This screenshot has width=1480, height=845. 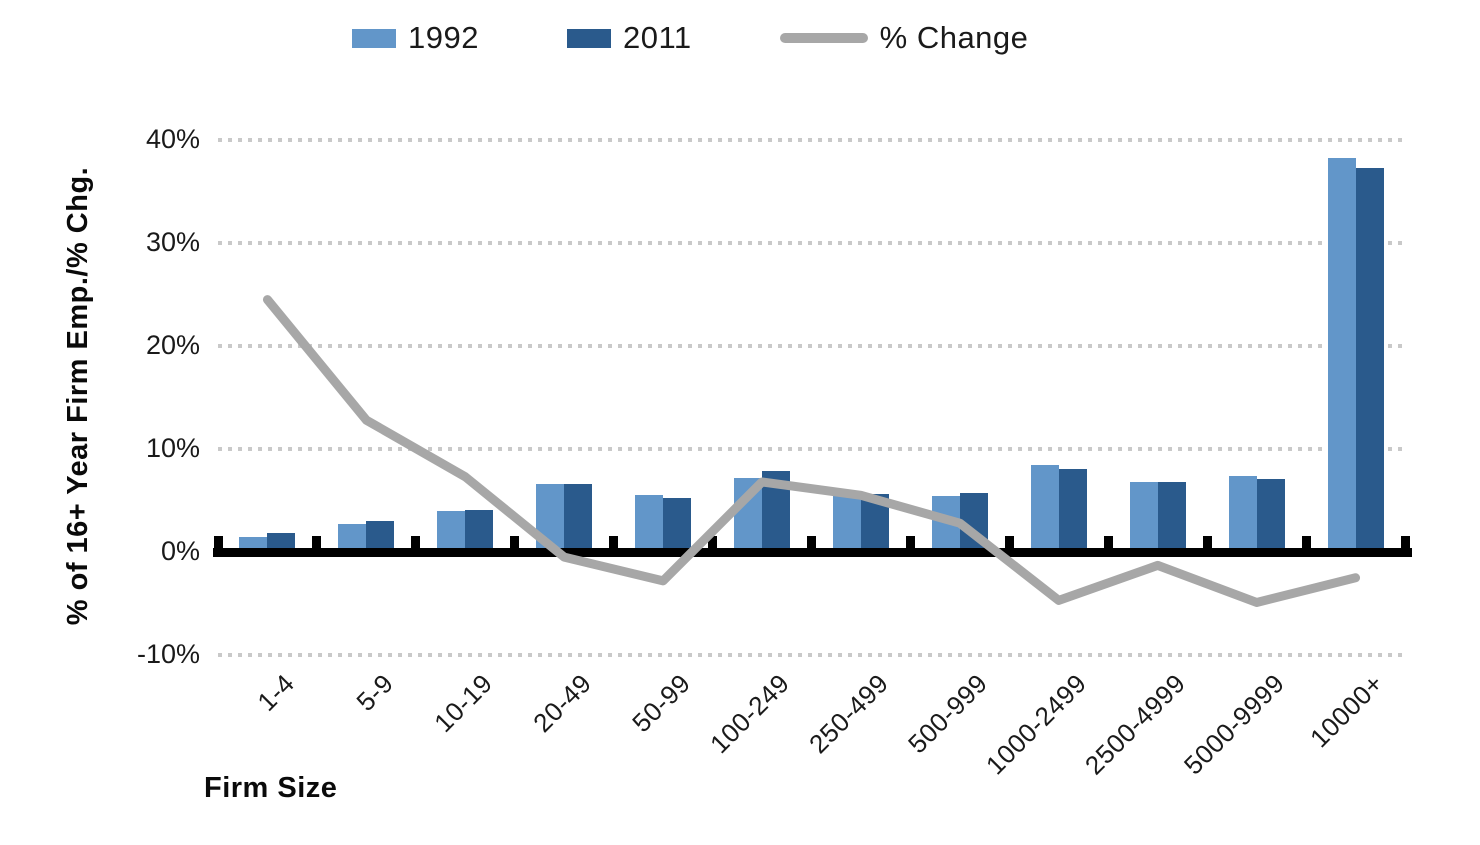 What do you see at coordinates (180, 551) in the screenshot?
I see `y-tick-label: 0%` at bounding box center [180, 551].